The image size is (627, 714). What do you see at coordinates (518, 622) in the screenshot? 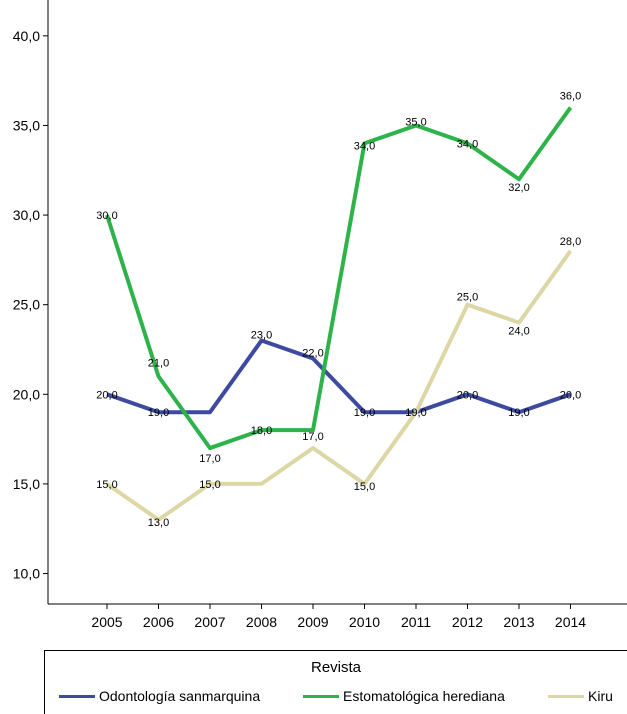
I see `x-tick-label: 2013` at bounding box center [518, 622].